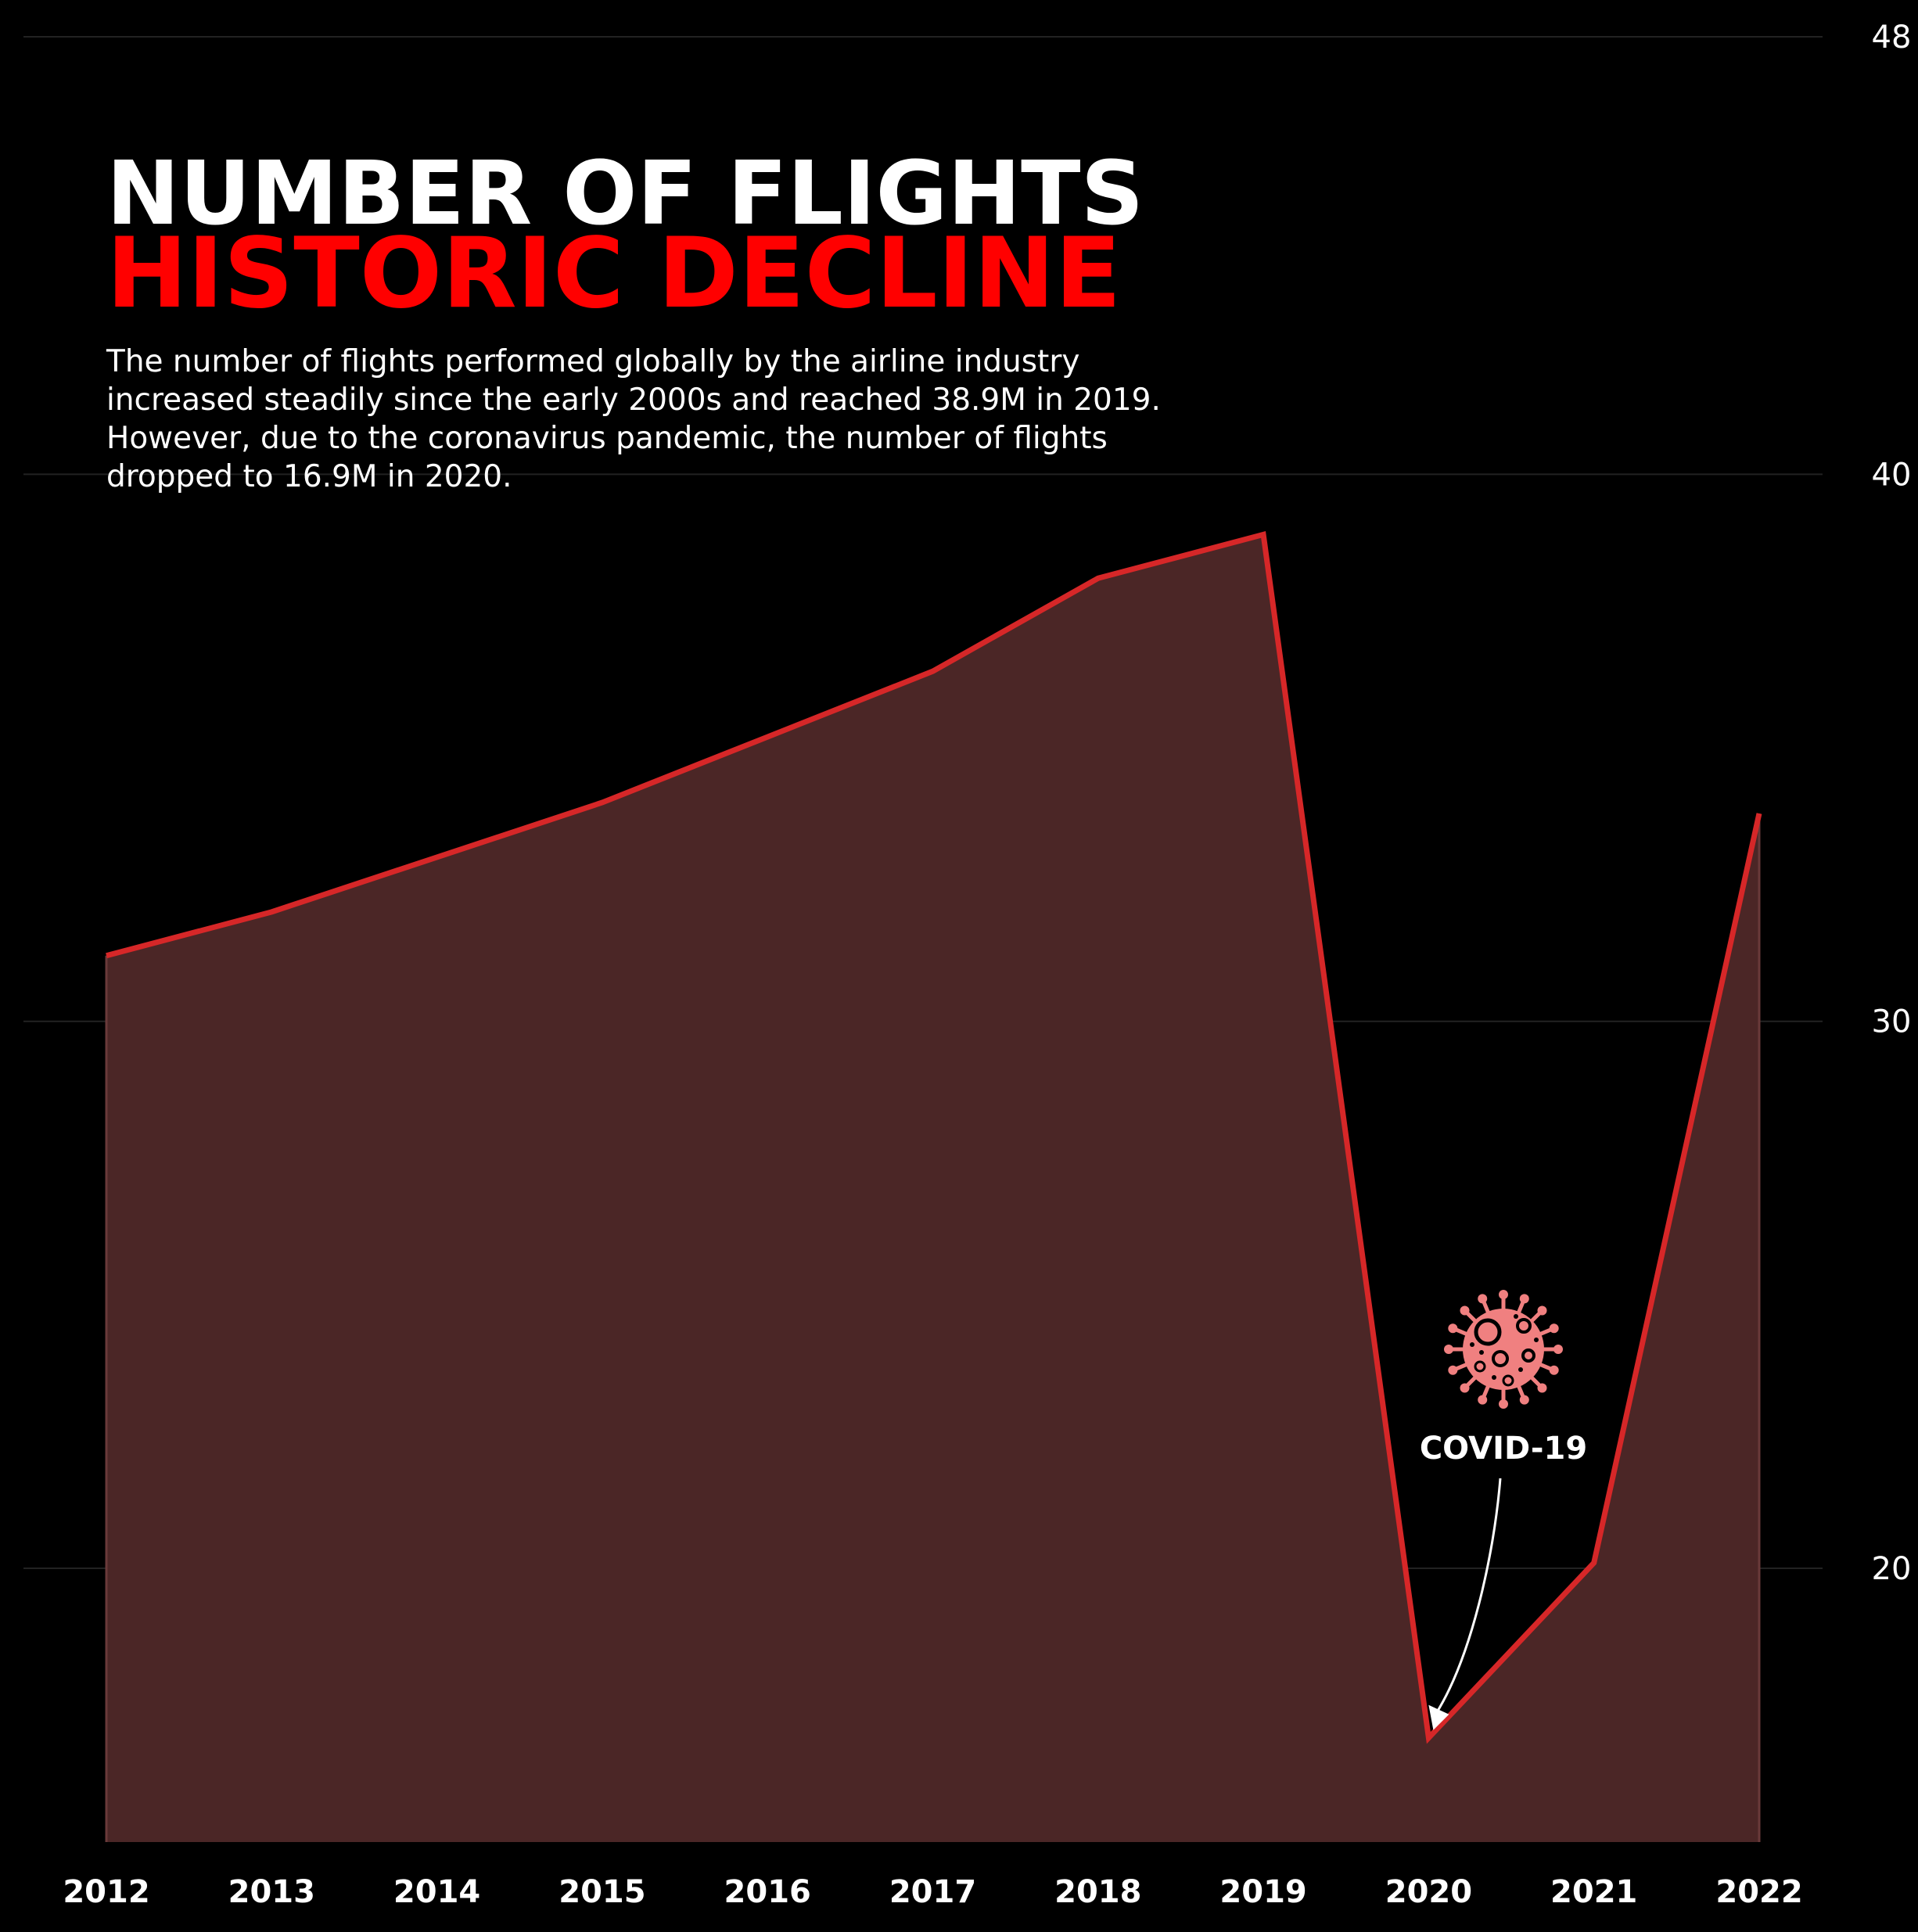 The image size is (1918, 1932). I want to click on x-tick-label: 2015, so click(602, 1892).